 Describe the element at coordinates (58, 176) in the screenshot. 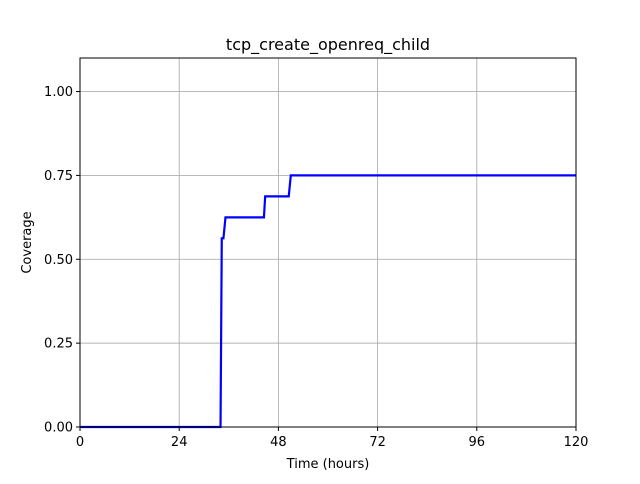

I see `y-tick-label: 0.75` at that location.